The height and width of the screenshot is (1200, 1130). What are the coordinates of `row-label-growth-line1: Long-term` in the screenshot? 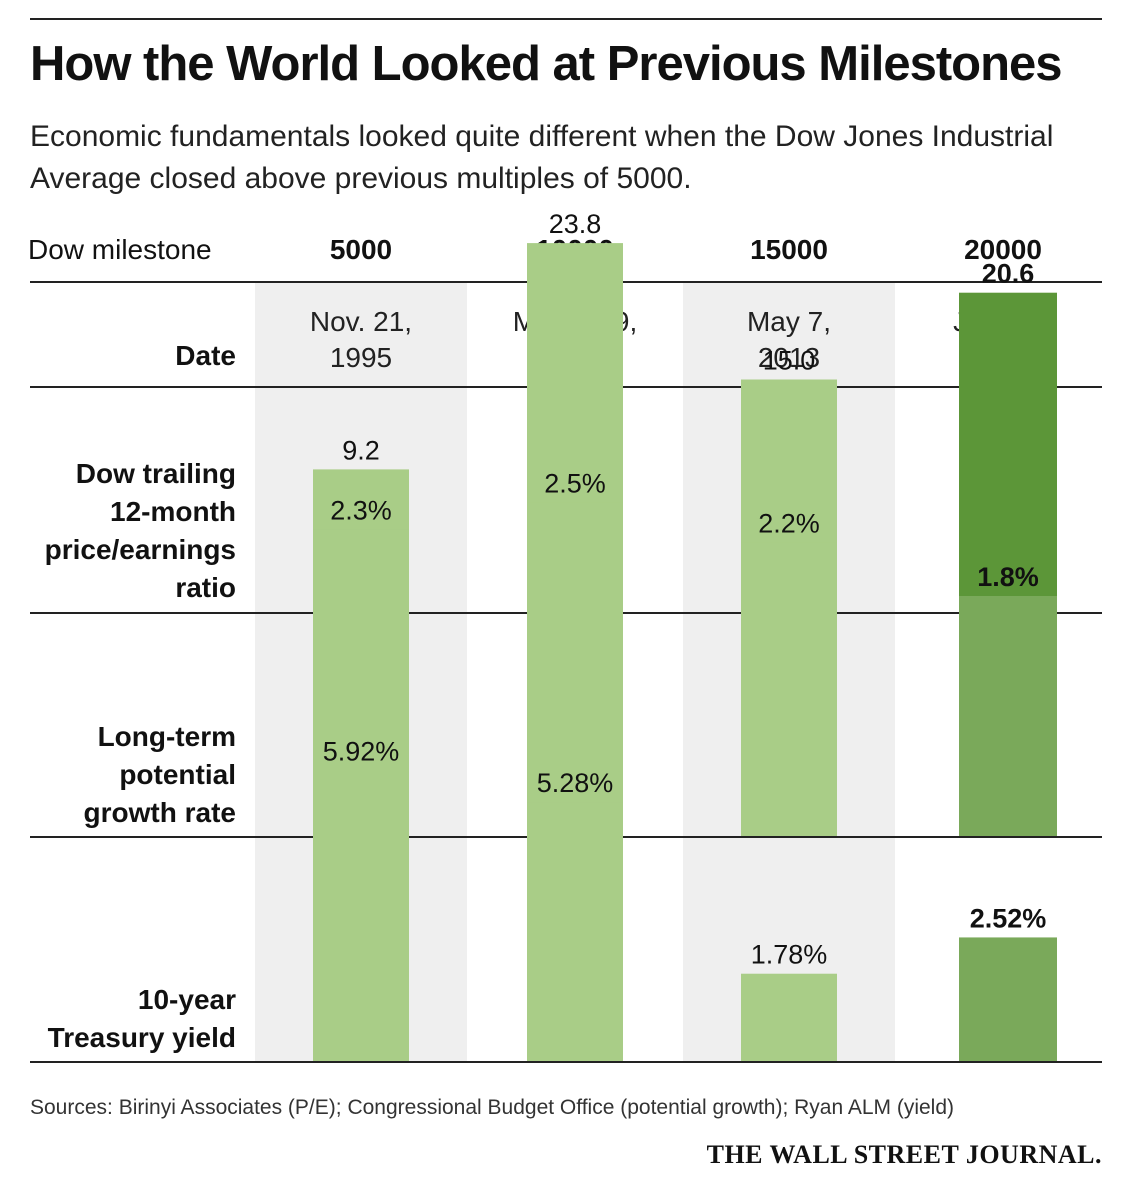 It's located at (166, 736).